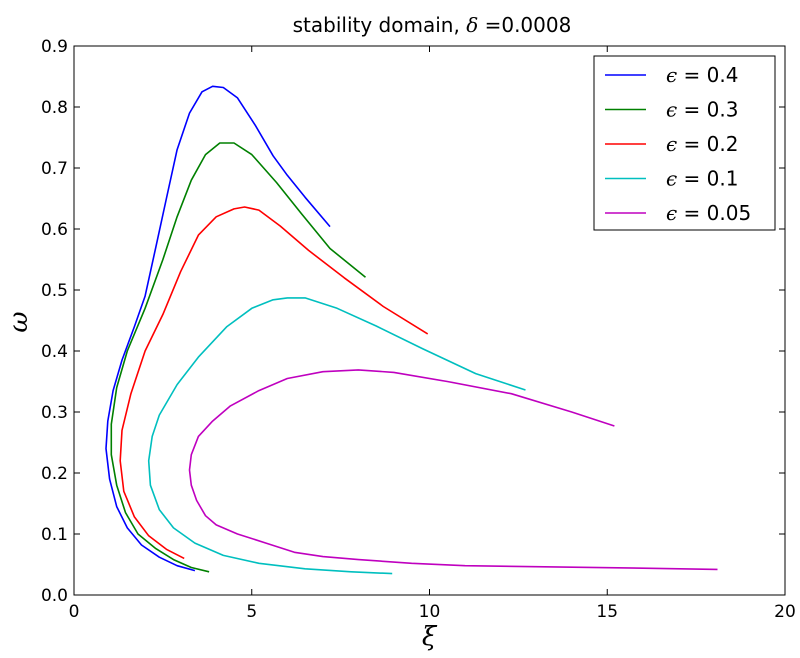  Describe the element at coordinates (54, 108) in the screenshot. I see `y-tick-label: 0.8` at that location.